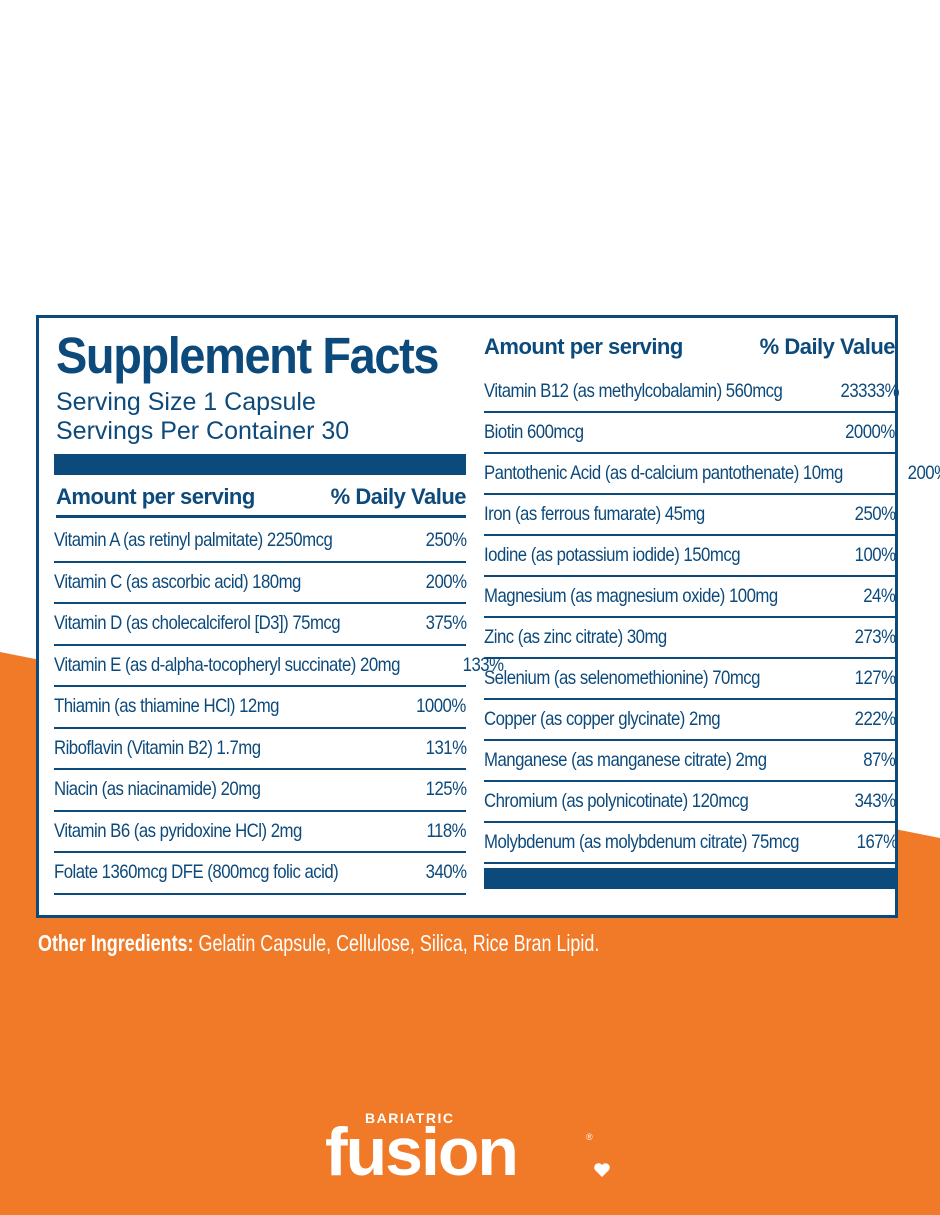 The width and height of the screenshot is (940, 1215). What do you see at coordinates (446, 830) in the screenshot?
I see `nutrient-daily-value: 118%` at bounding box center [446, 830].